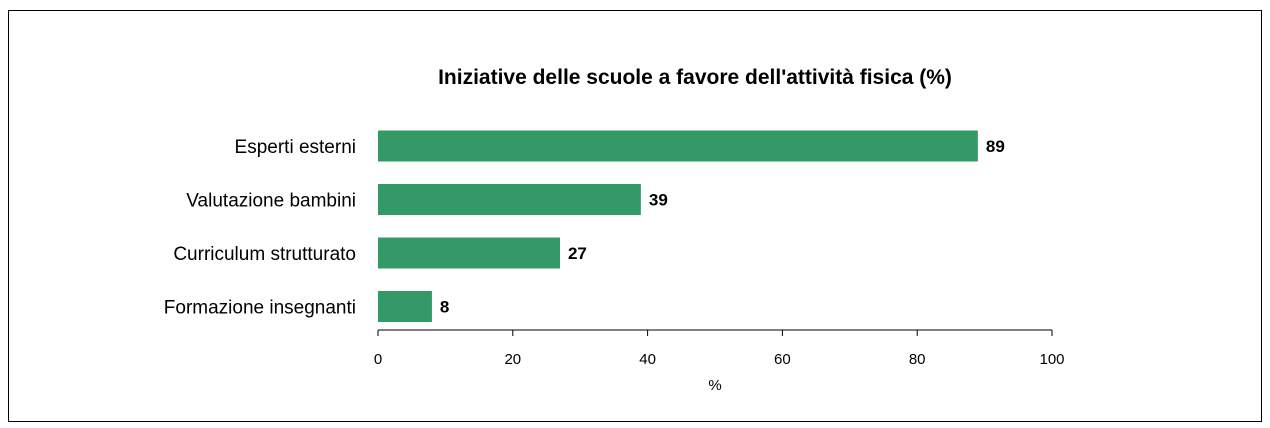 The height and width of the screenshot is (428, 1270). I want to click on data-label-1: 39, so click(658, 200).